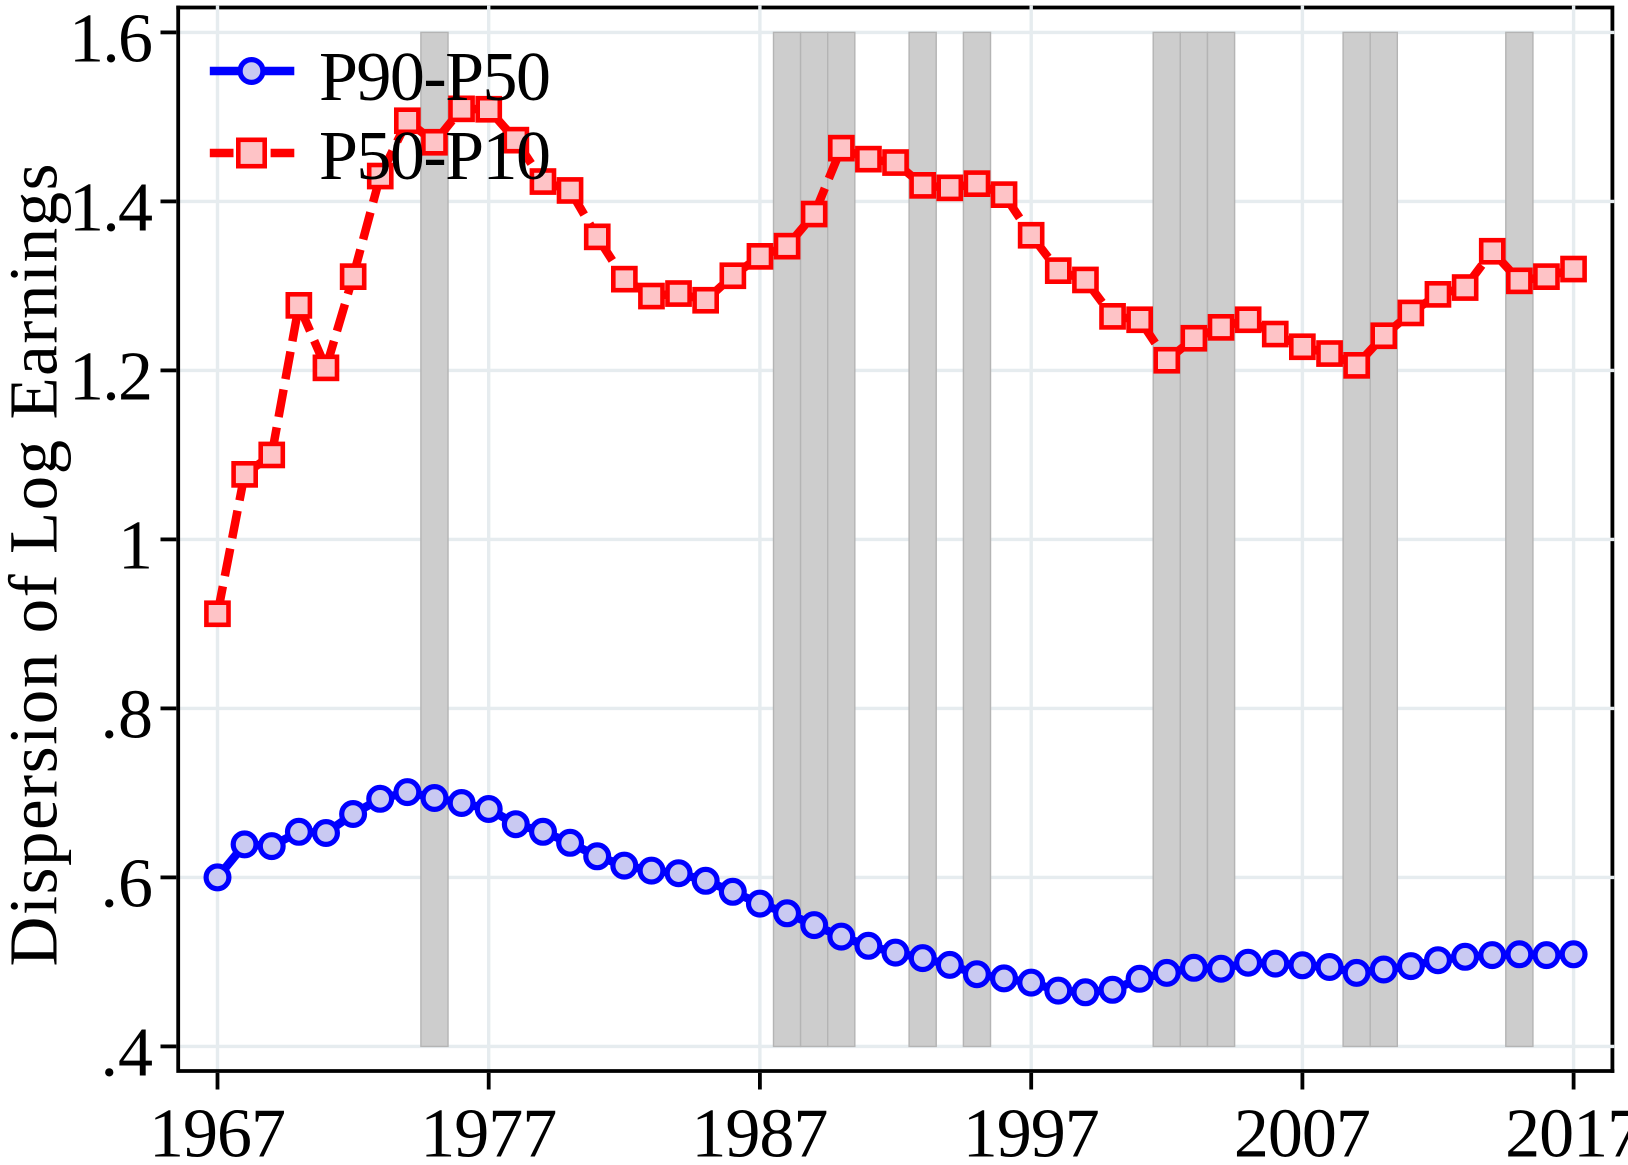 The width and height of the screenshot is (1628, 1165). I want to click on svg-text: .6, so click(127, 884).